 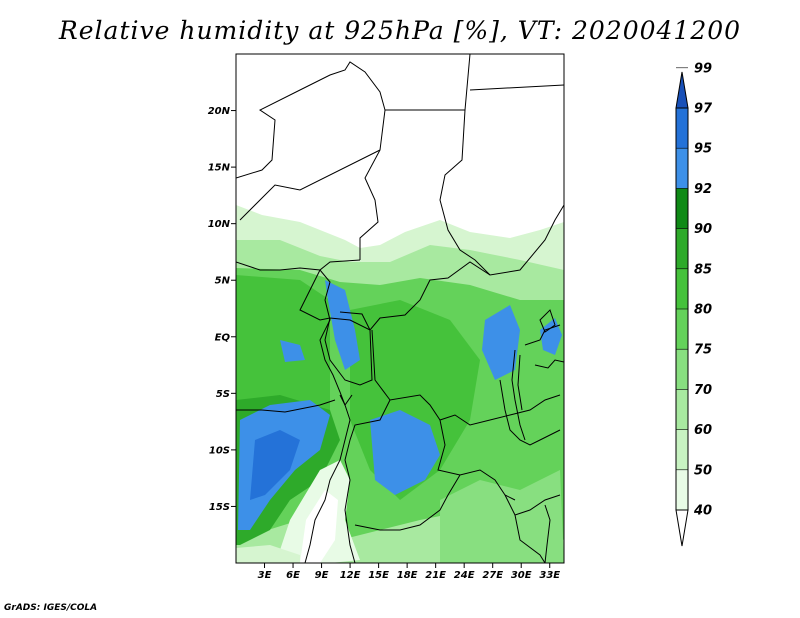 I want to click on lon-tick-label: 12E, so click(x=350, y=575).